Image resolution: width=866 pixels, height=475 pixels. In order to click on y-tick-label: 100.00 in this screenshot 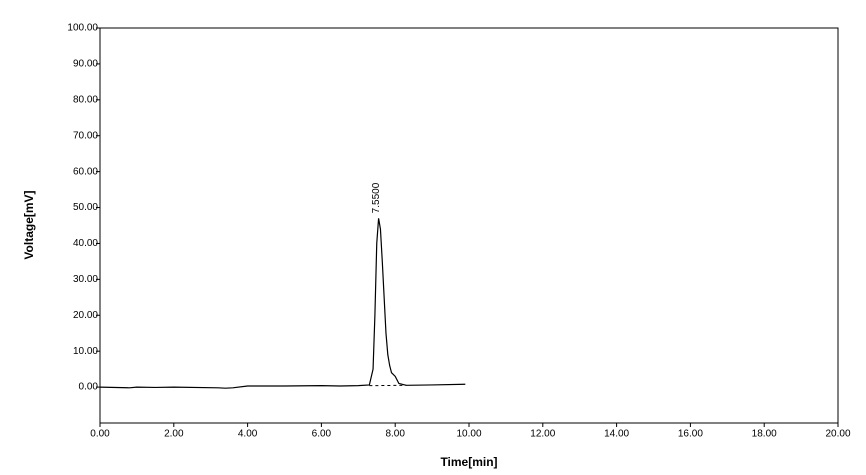, I will do `click(82, 28)`.